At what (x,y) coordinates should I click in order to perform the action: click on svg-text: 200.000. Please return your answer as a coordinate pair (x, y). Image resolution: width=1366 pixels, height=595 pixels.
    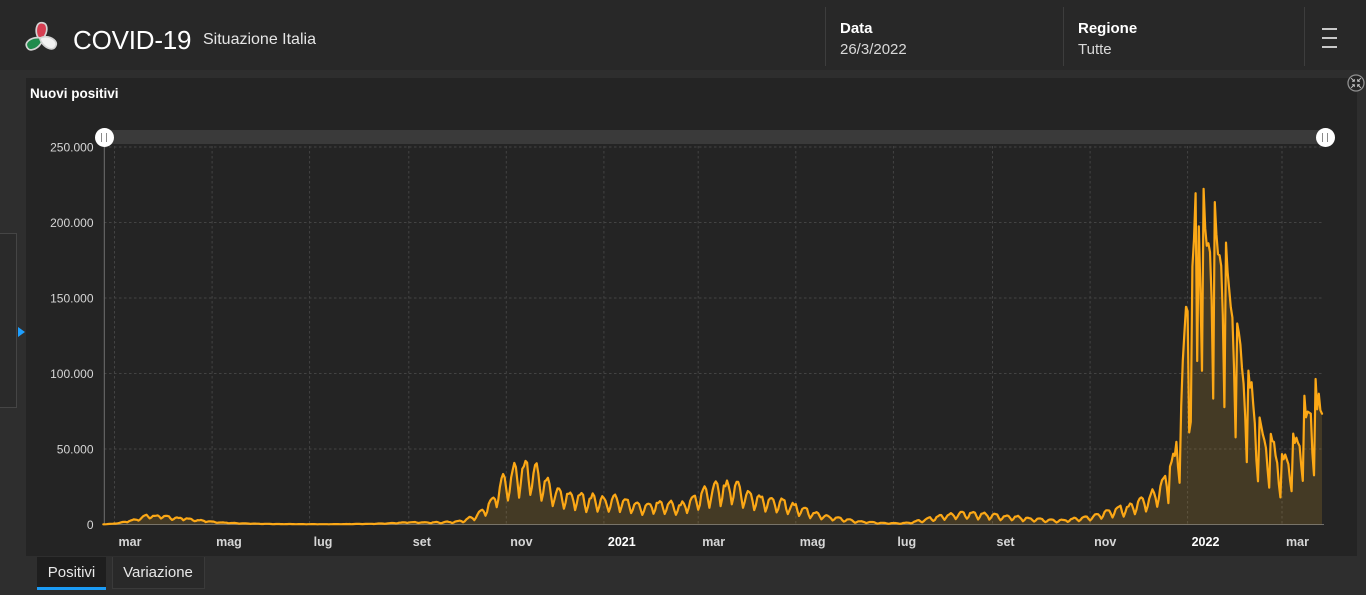
    Looking at the image, I should click on (72, 223).